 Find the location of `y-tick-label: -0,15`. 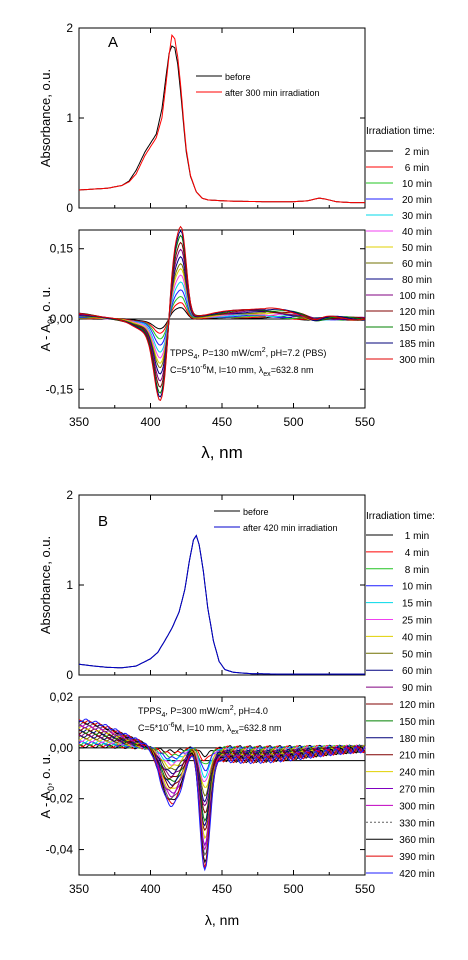

y-tick-label: -0,15 is located at coordinates (60, 389).